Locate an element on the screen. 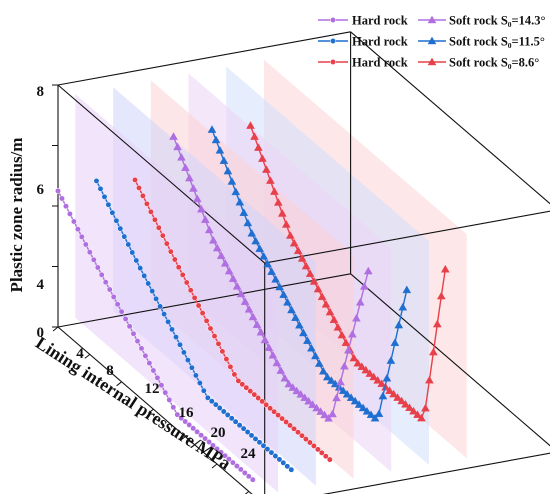  legend-label: Hard rock is located at coordinates (380, 21).